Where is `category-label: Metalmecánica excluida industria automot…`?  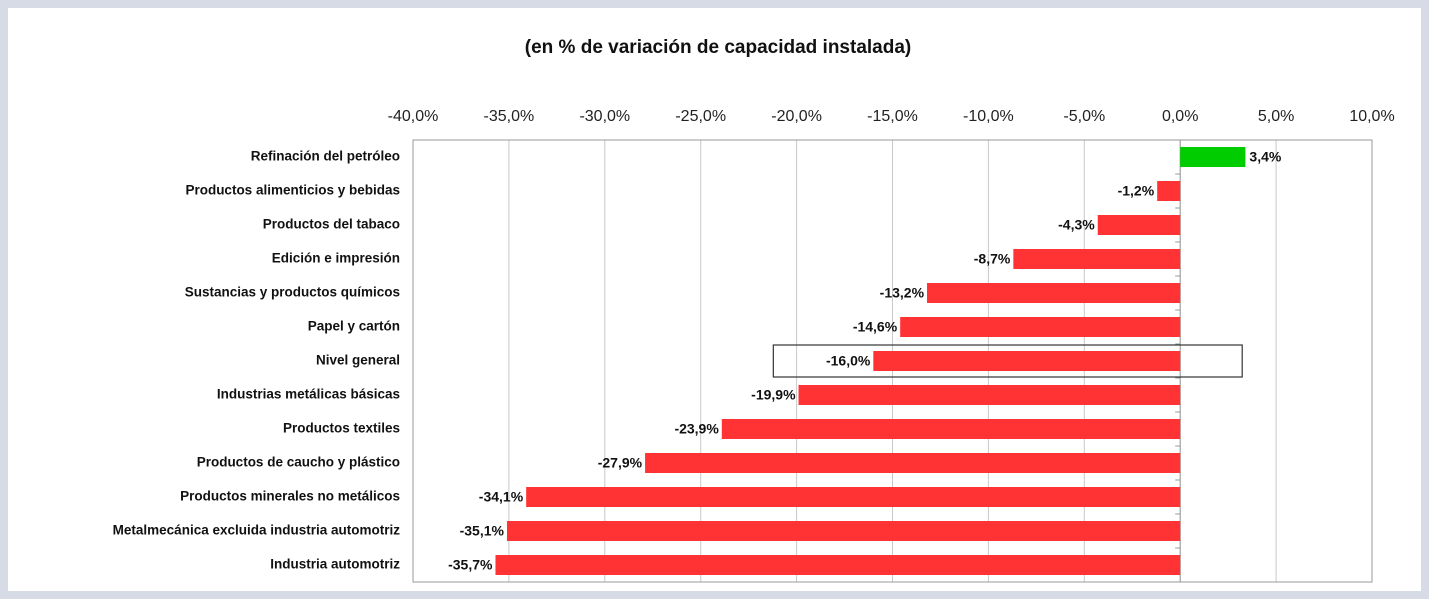
category-label: Metalmecánica excluida industria automot… is located at coordinates (257, 530).